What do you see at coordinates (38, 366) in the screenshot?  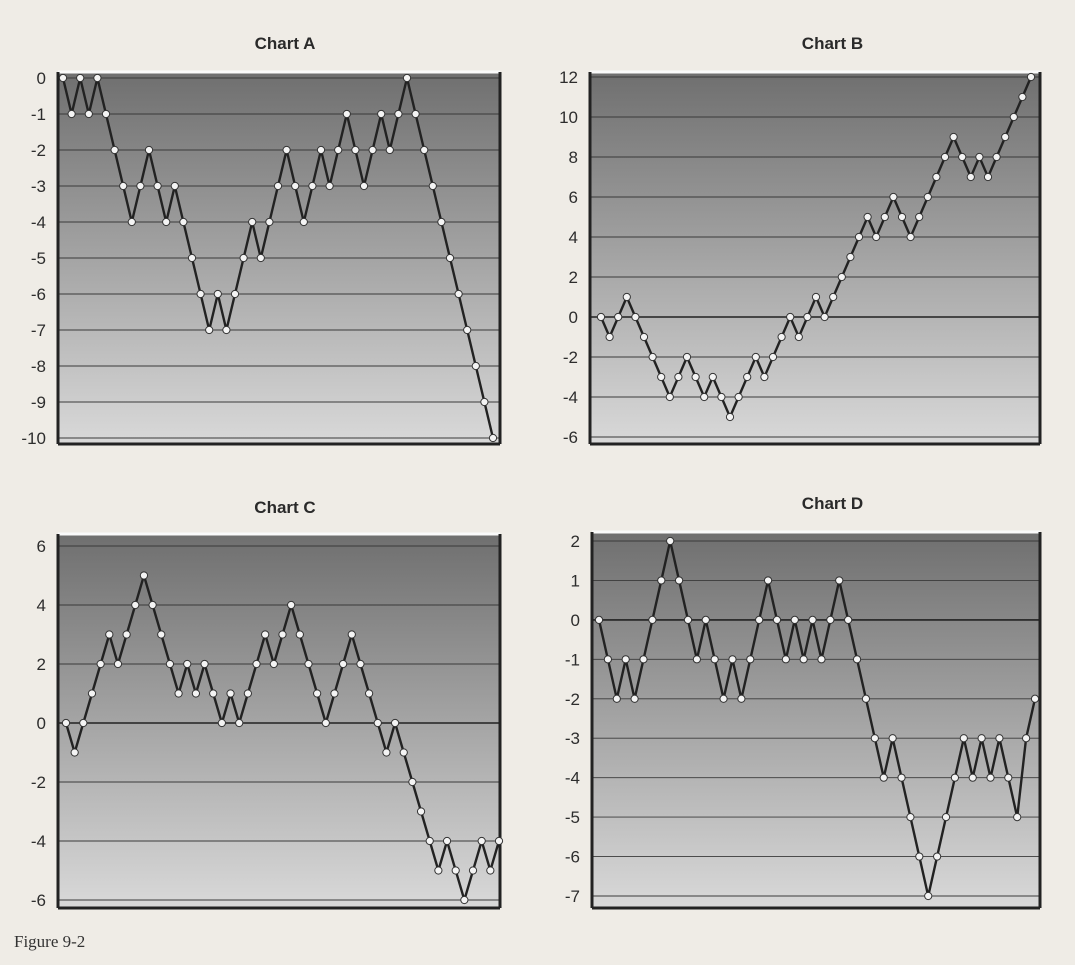 I see `y-tick-label: -8` at bounding box center [38, 366].